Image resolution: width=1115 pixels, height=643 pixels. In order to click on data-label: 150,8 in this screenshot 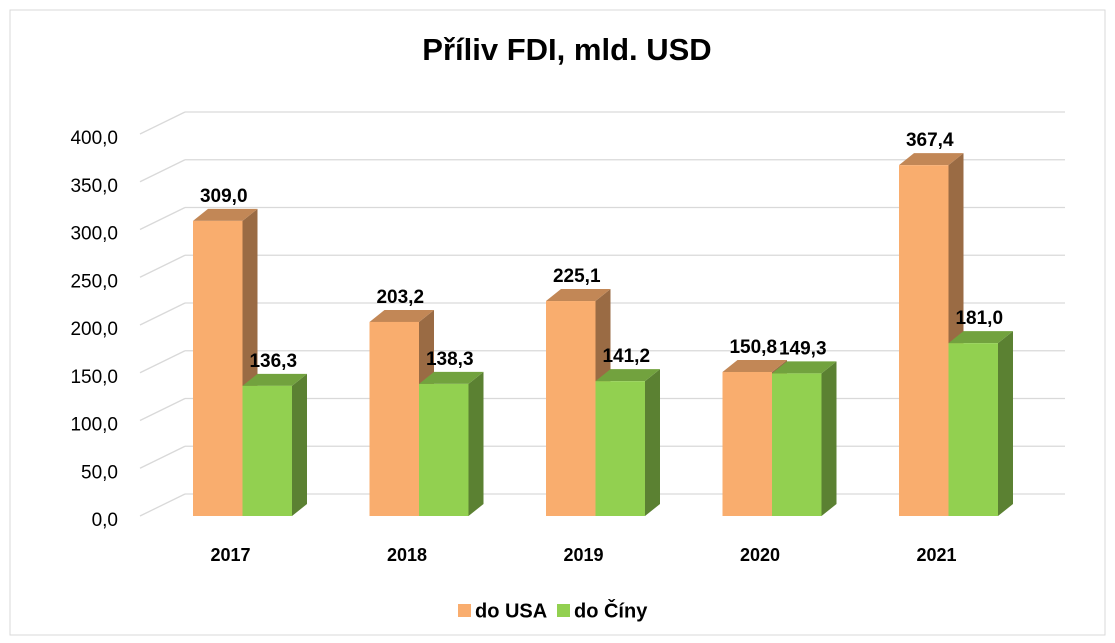, I will do `click(753, 347)`.